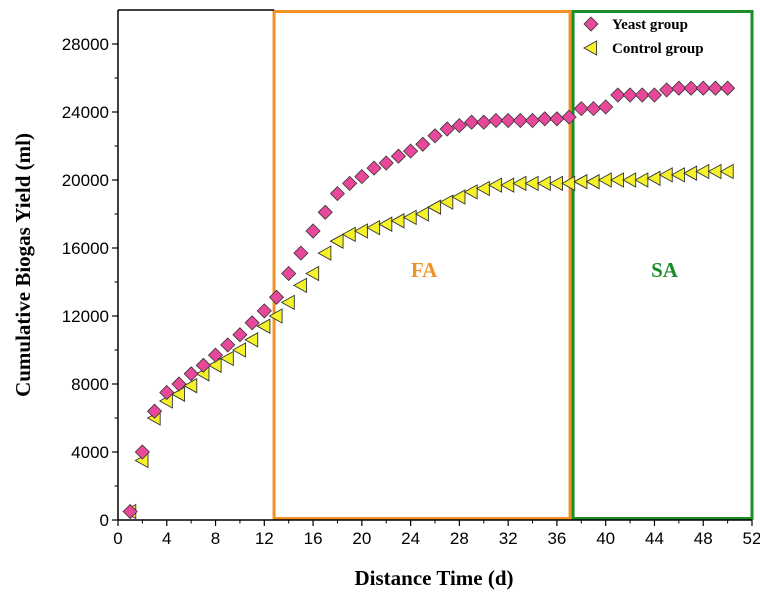 Image resolution: width=760 pixels, height=601 pixels. What do you see at coordinates (166, 538) in the screenshot?
I see `x-tick-label: 4` at bounding box center [166, 538].